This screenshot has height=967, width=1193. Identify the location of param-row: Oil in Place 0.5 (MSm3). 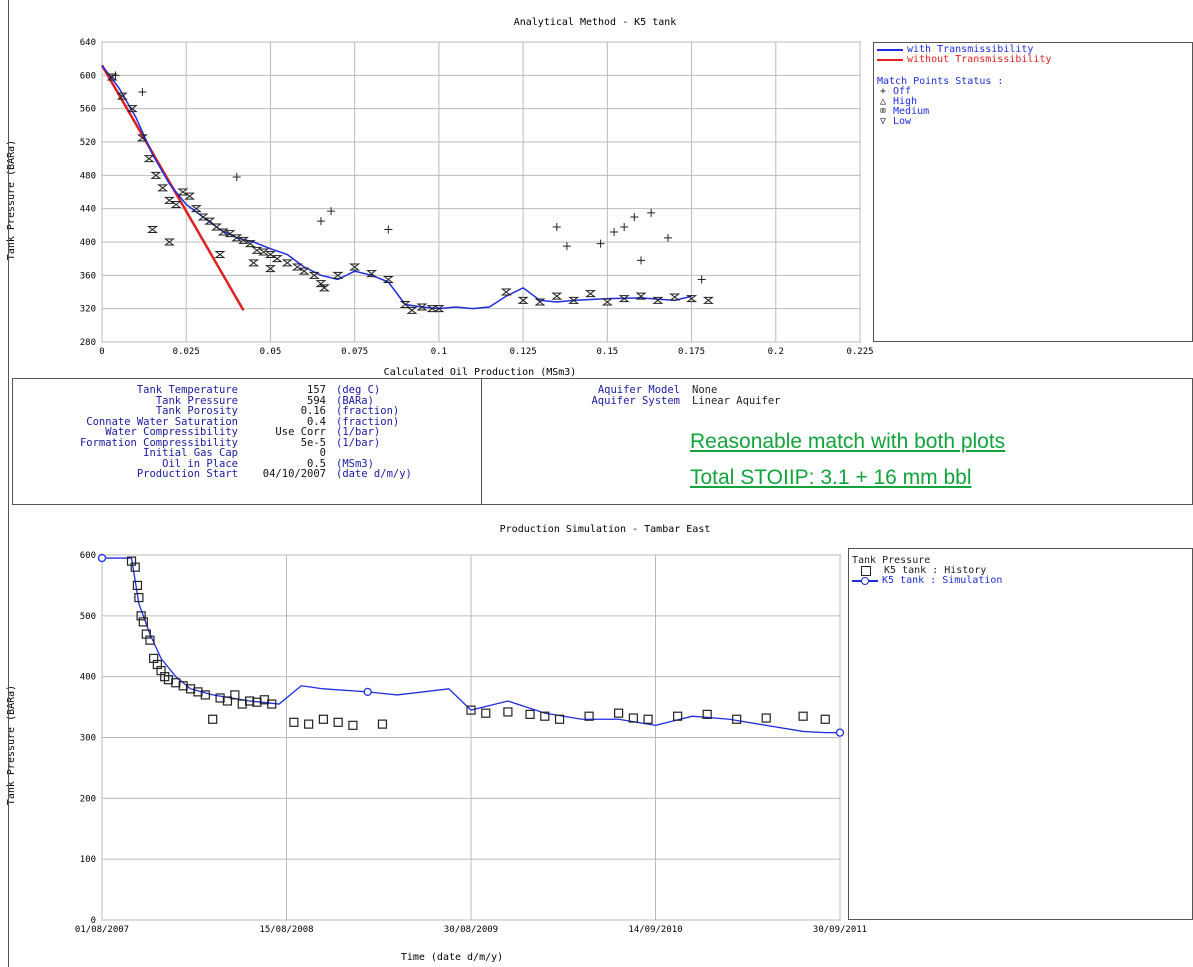
(268, 463).